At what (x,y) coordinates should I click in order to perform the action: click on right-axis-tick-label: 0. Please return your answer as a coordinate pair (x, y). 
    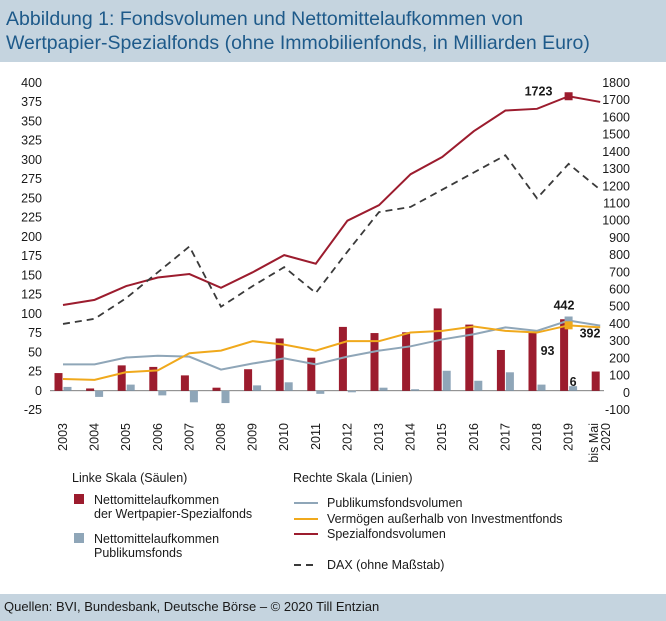
    Looking at the image, I should click on (626, 393).